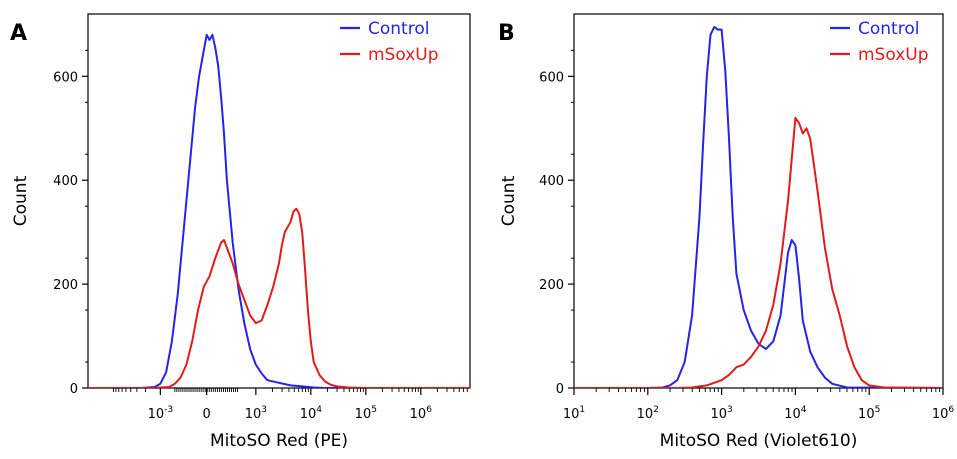 The image size is (957, 459). I want to click on x-tick-exponent: 1, so click(582, 410).